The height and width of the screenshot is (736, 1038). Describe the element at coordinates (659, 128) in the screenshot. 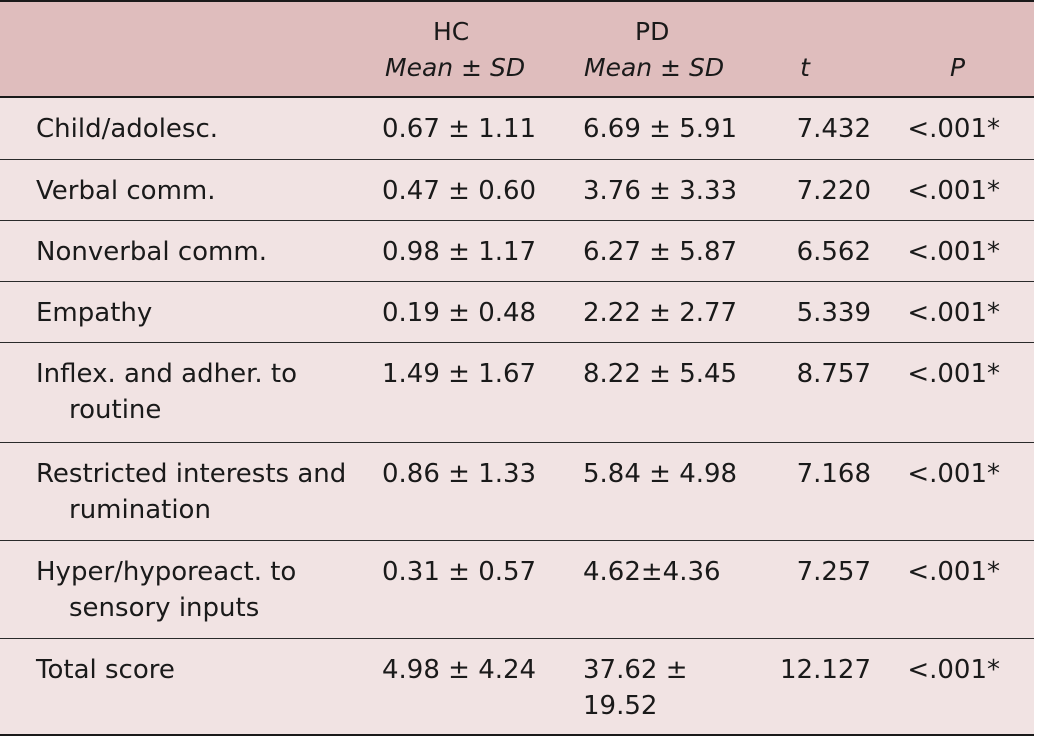

I see `cell-pd: 6.69 ± 5.91` at that location.